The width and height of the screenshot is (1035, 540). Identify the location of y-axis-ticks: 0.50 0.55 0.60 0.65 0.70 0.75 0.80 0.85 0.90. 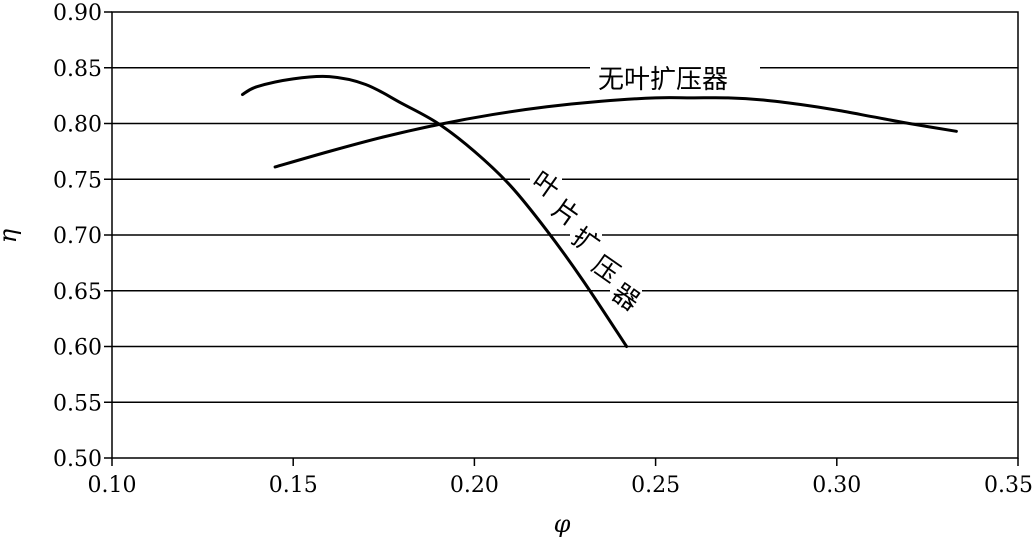
(82, 236).